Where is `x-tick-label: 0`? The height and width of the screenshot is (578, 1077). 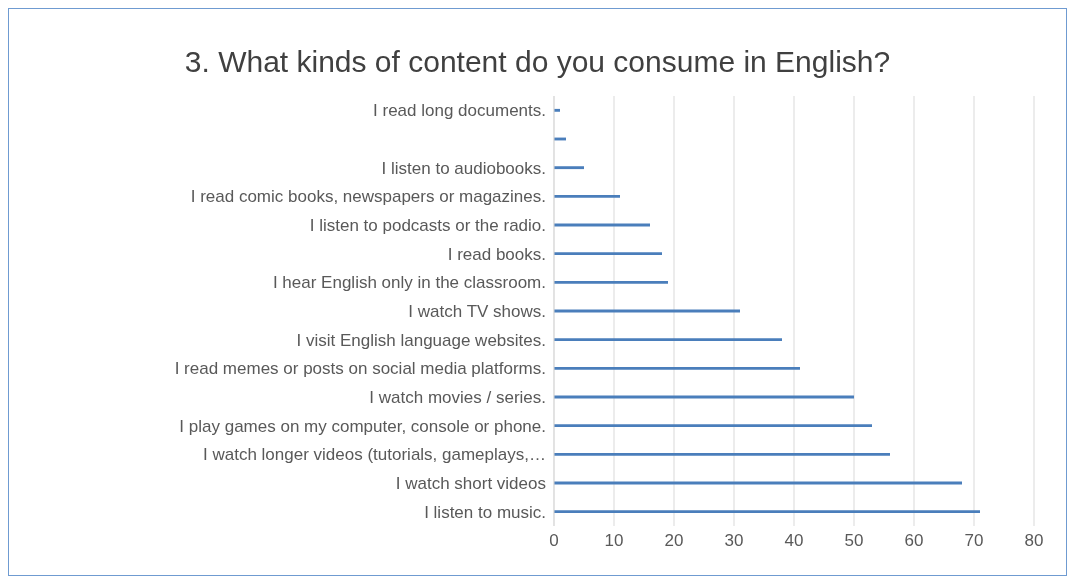
x-tick-label: 0 is located at coordinates (554, 541).